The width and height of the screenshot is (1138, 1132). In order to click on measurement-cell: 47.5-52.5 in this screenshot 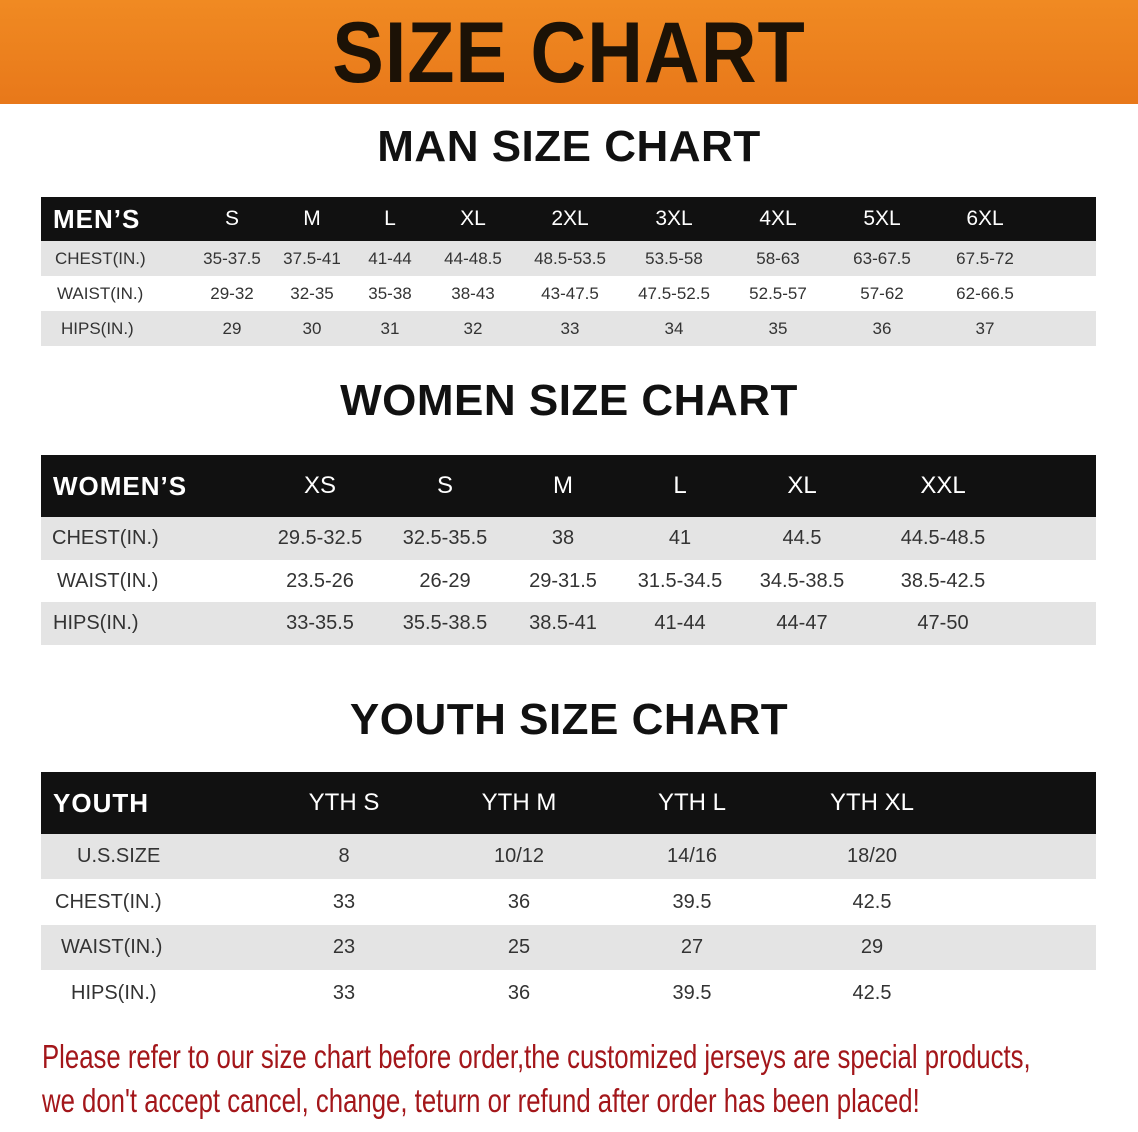, I will do `click(674, 293)`.